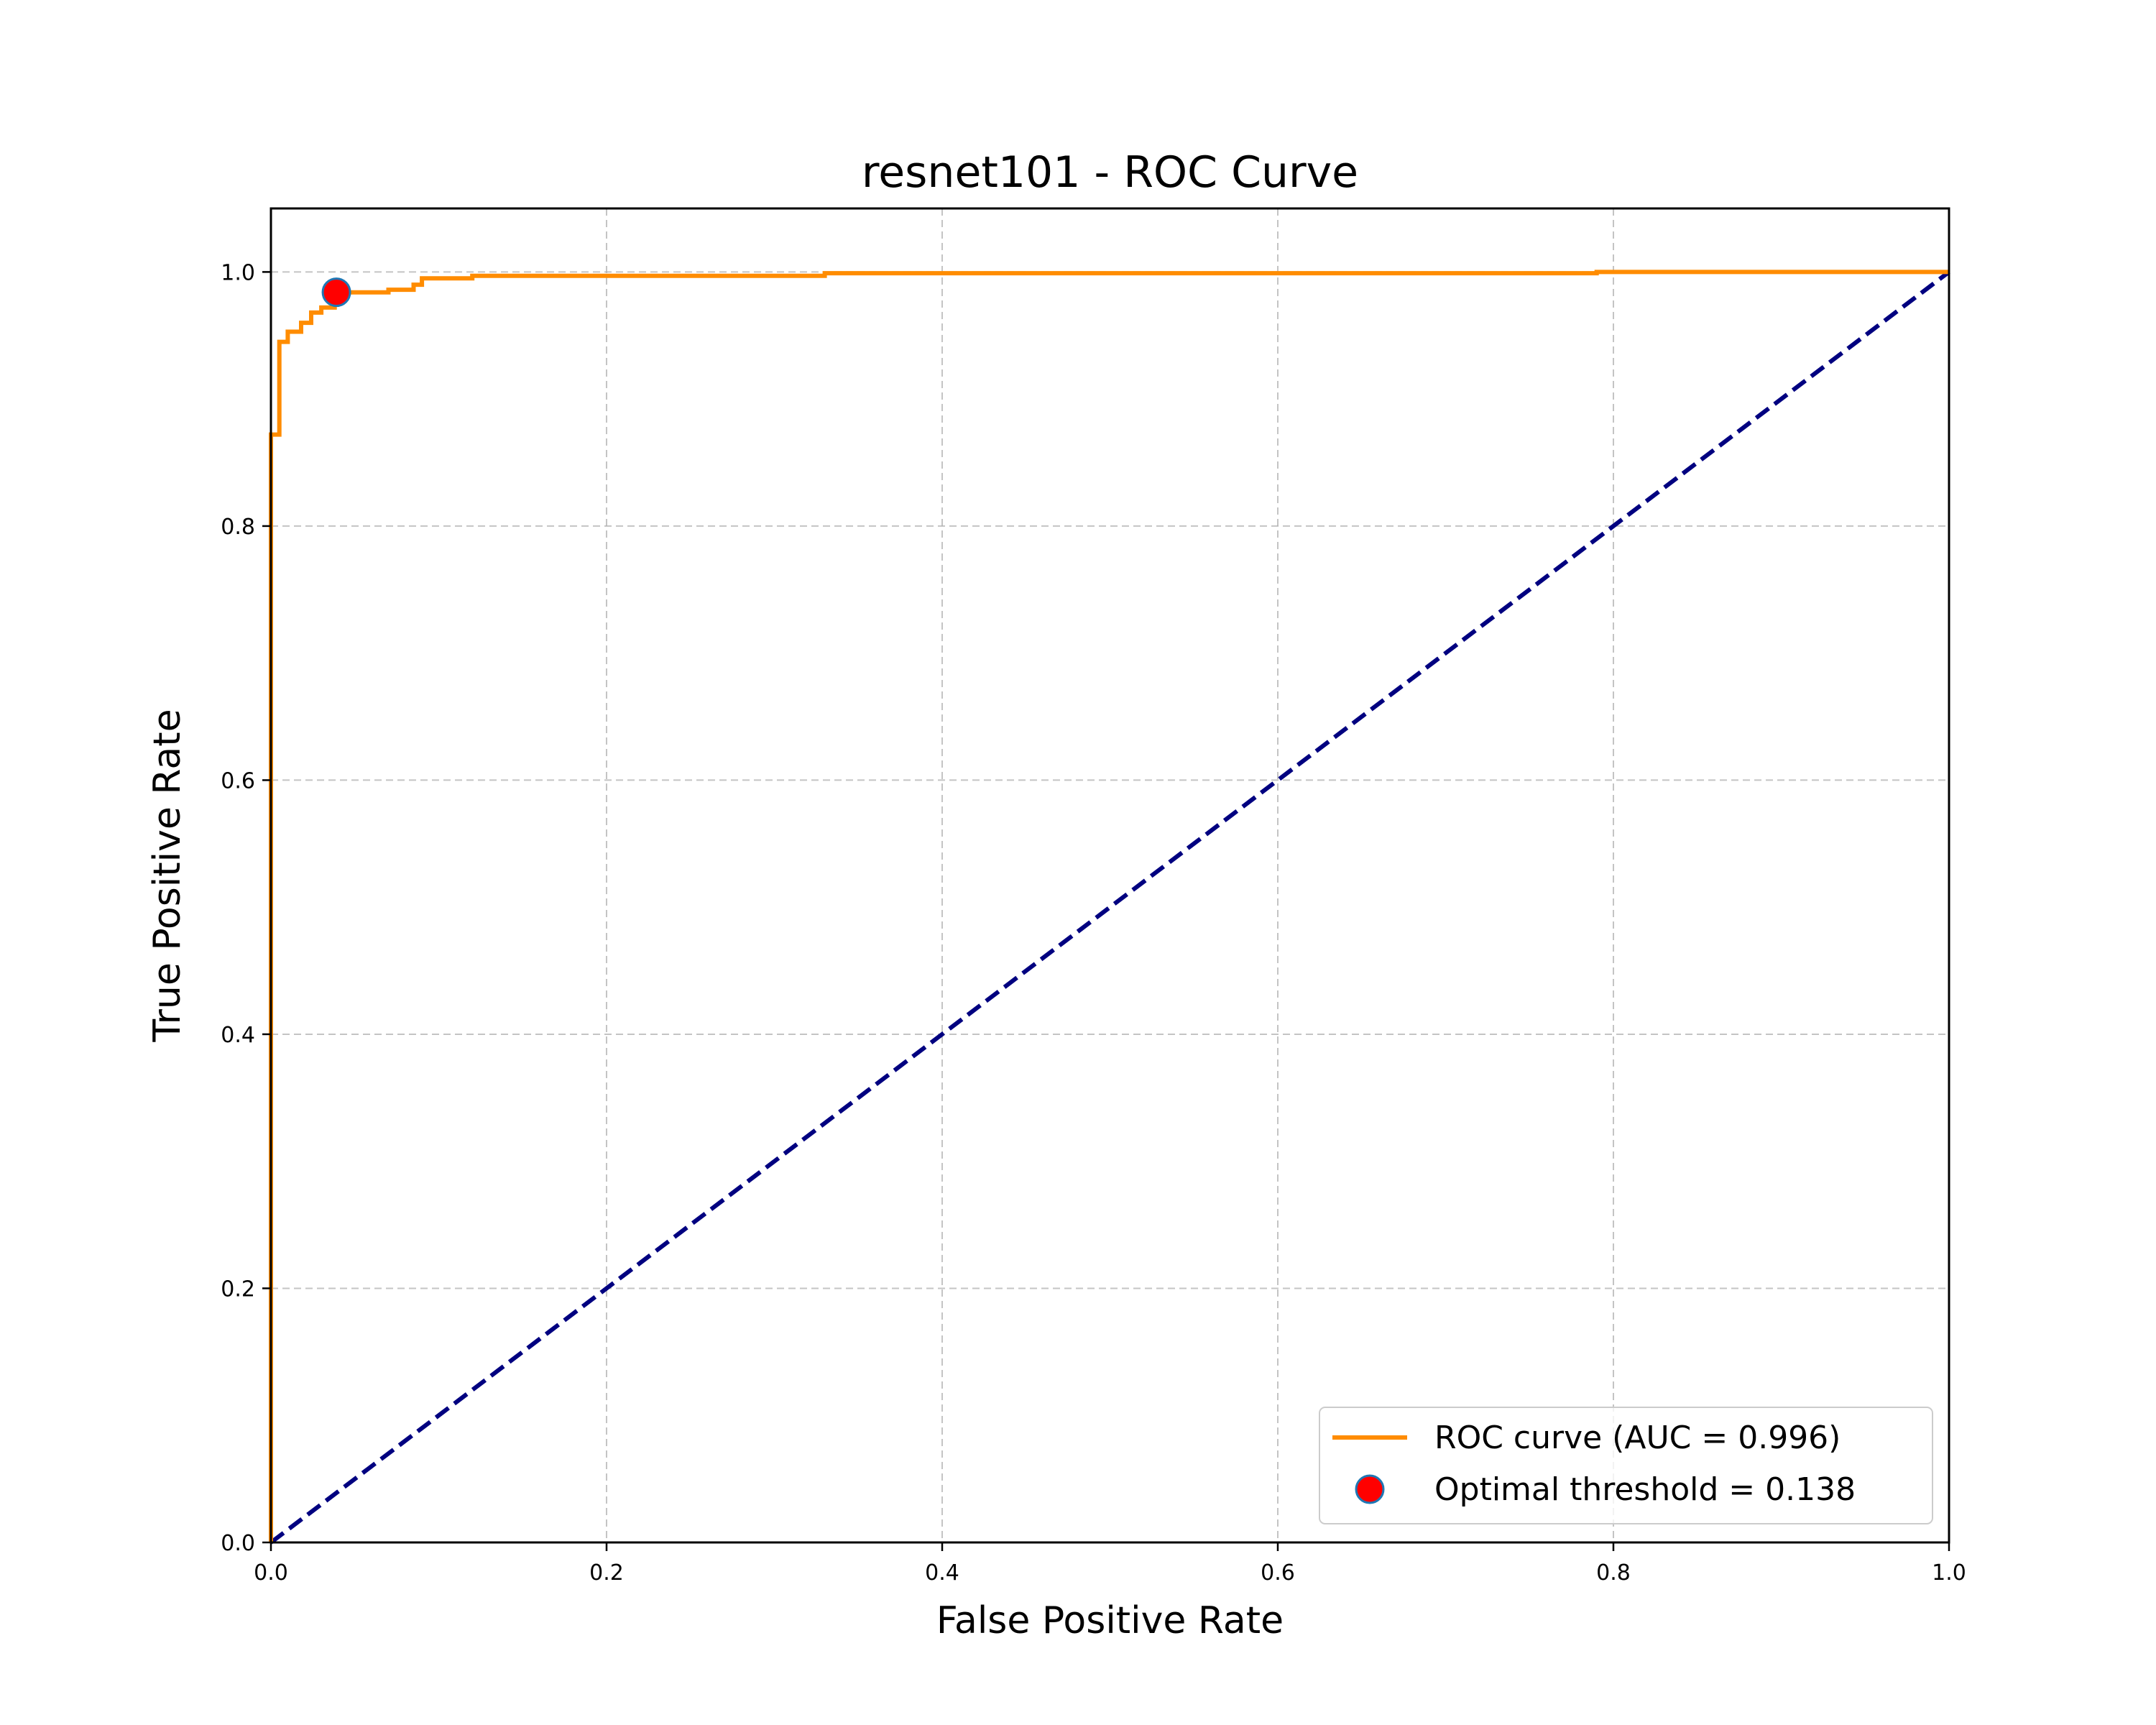 This screenshot has width=2156, height=1725. What do you see at coordinates (238, 781) in the screenshot?
I see `y-tick-label: 0.6` at bounding box center [238, 781].